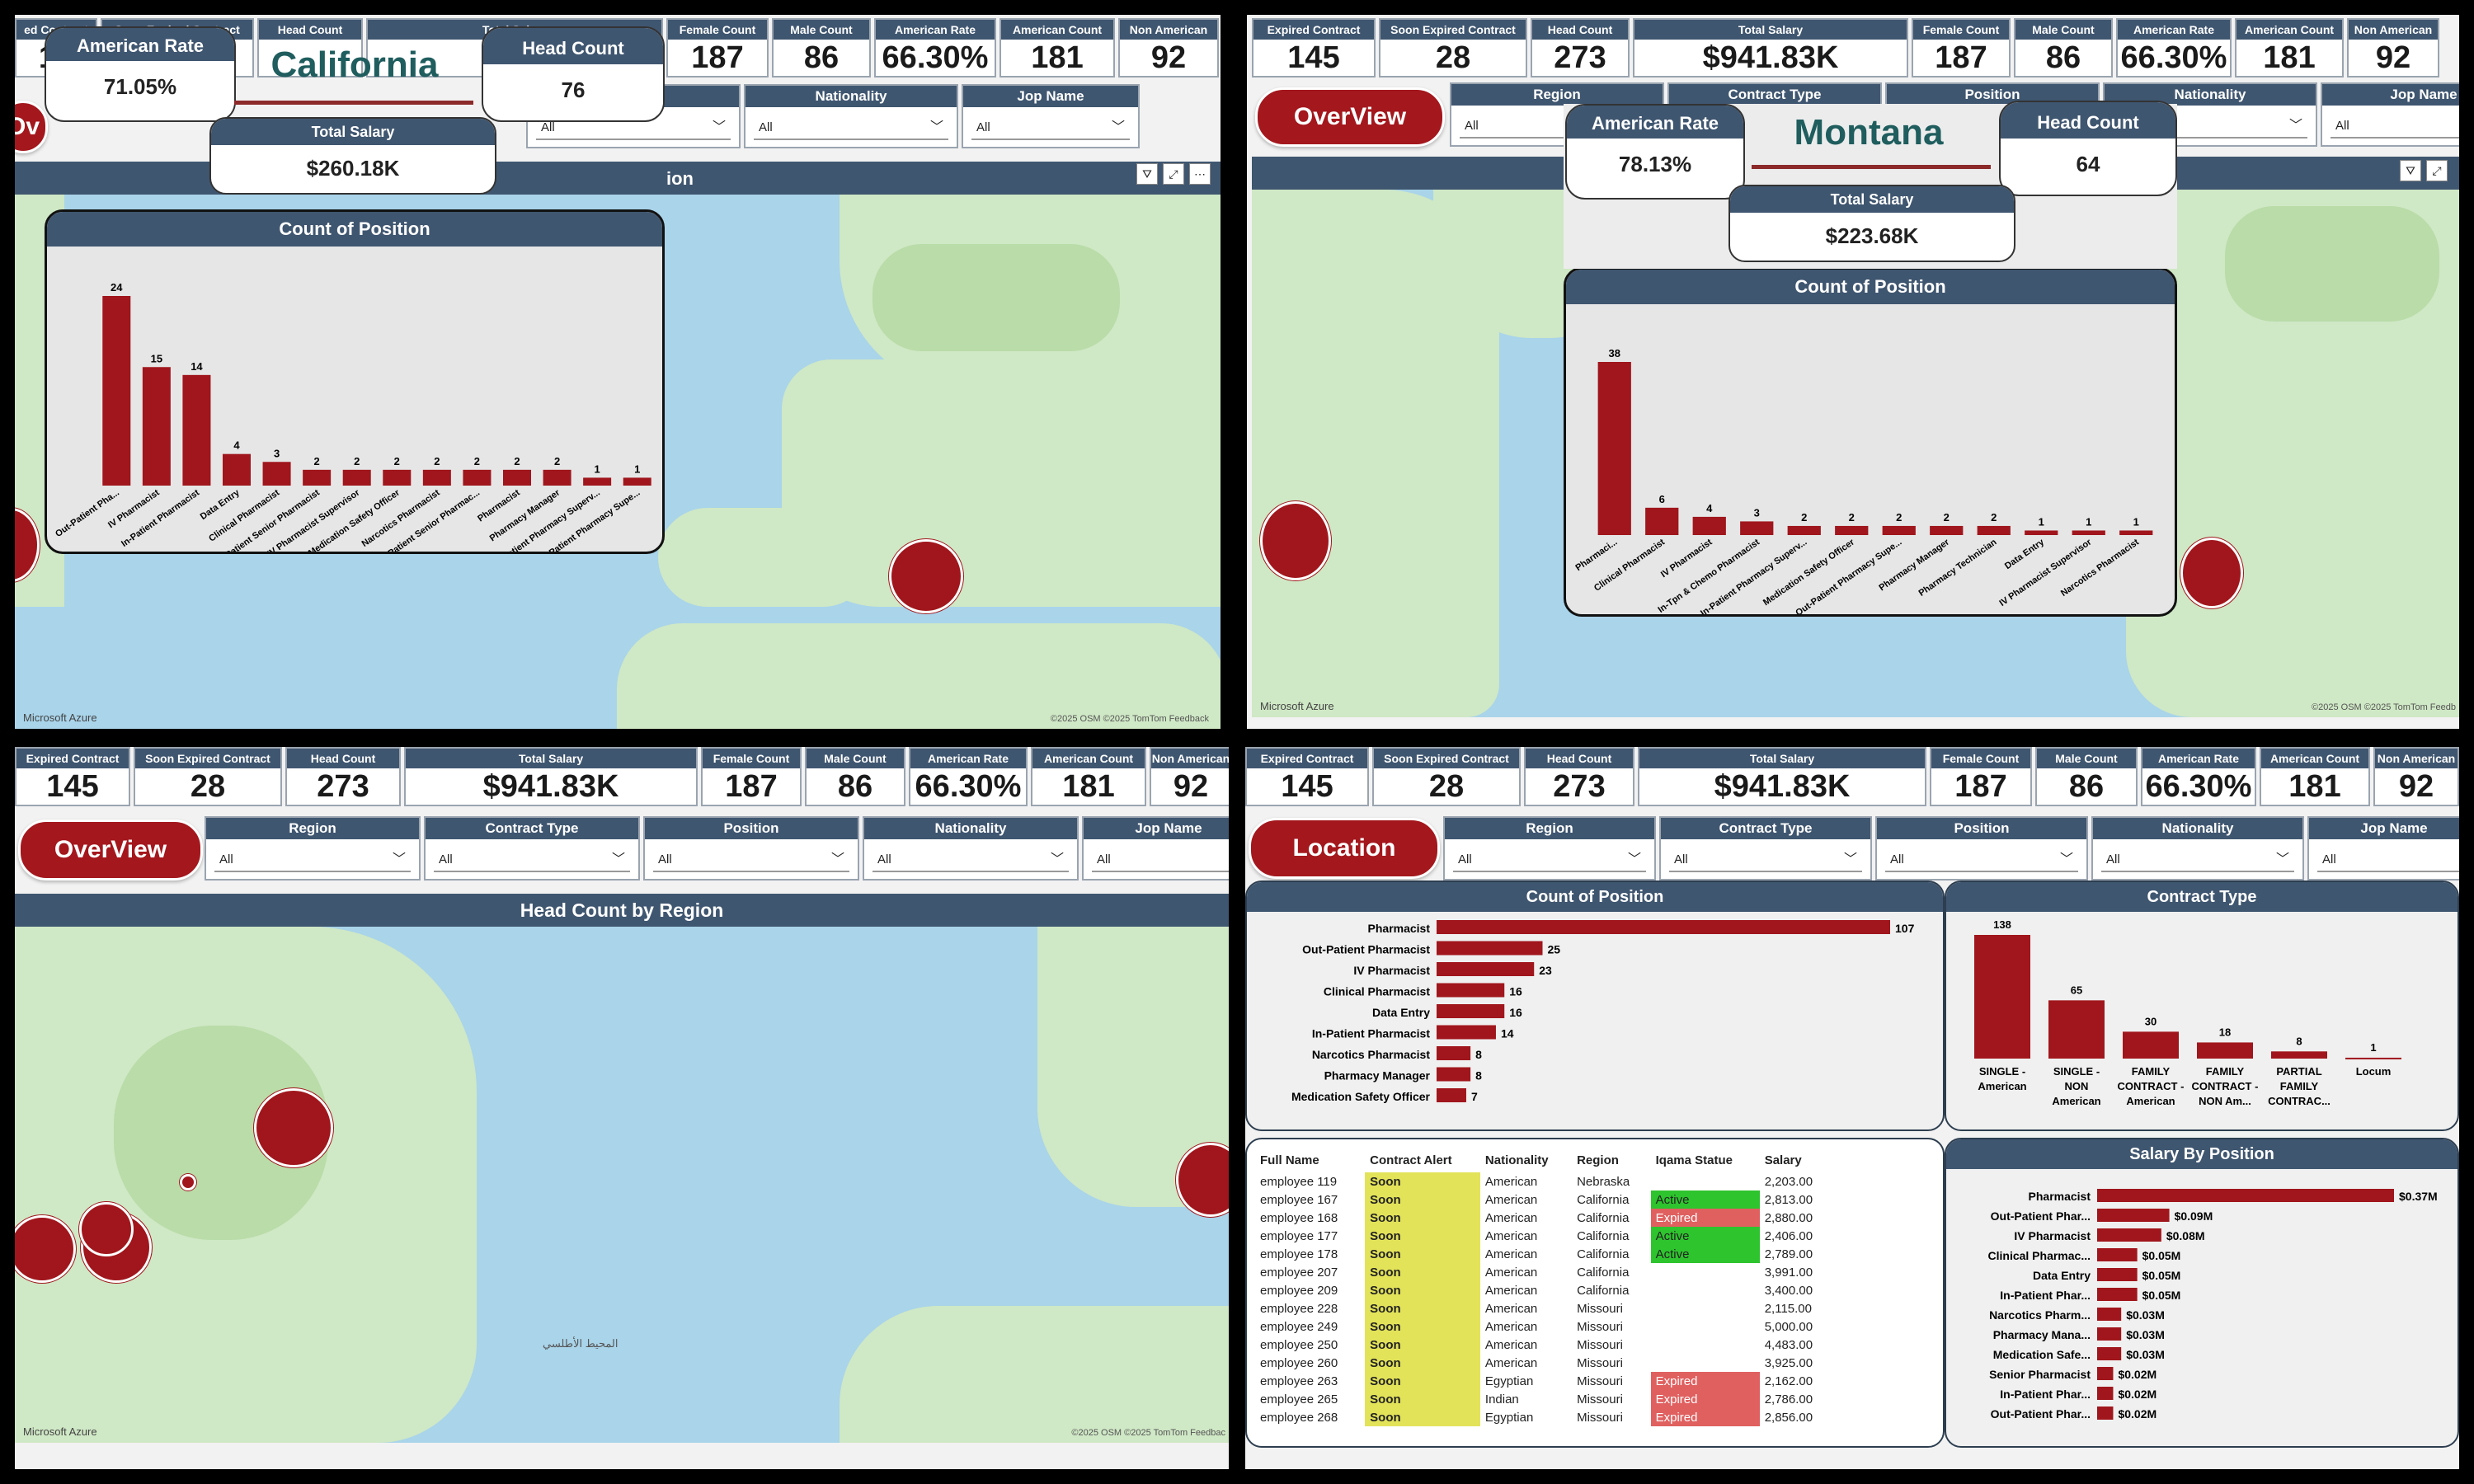  What do you see at coordinates (1299, 1381) in the screenshot?
I see `table-cell: employee 263` at bounding box center [1299, 1381].